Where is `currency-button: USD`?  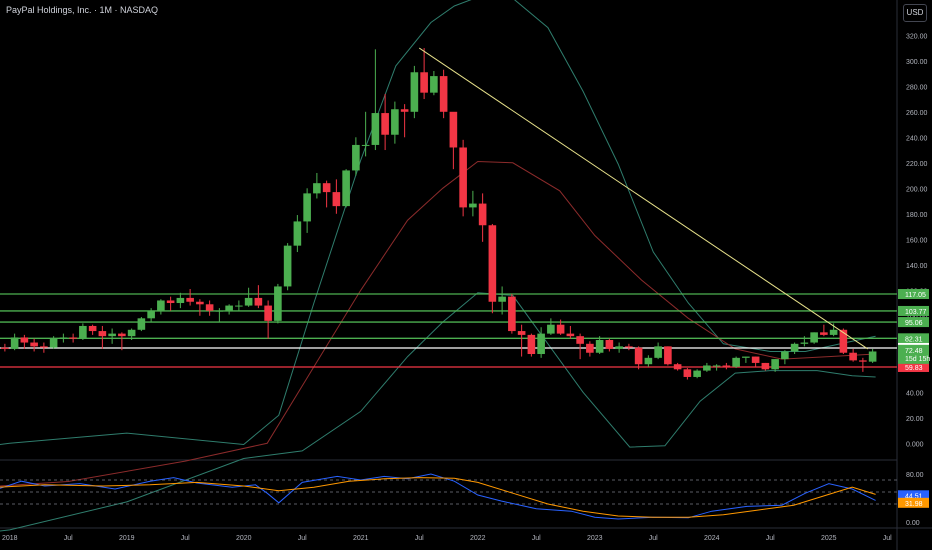 currency-button: USD is located at coordinates (915, 13).